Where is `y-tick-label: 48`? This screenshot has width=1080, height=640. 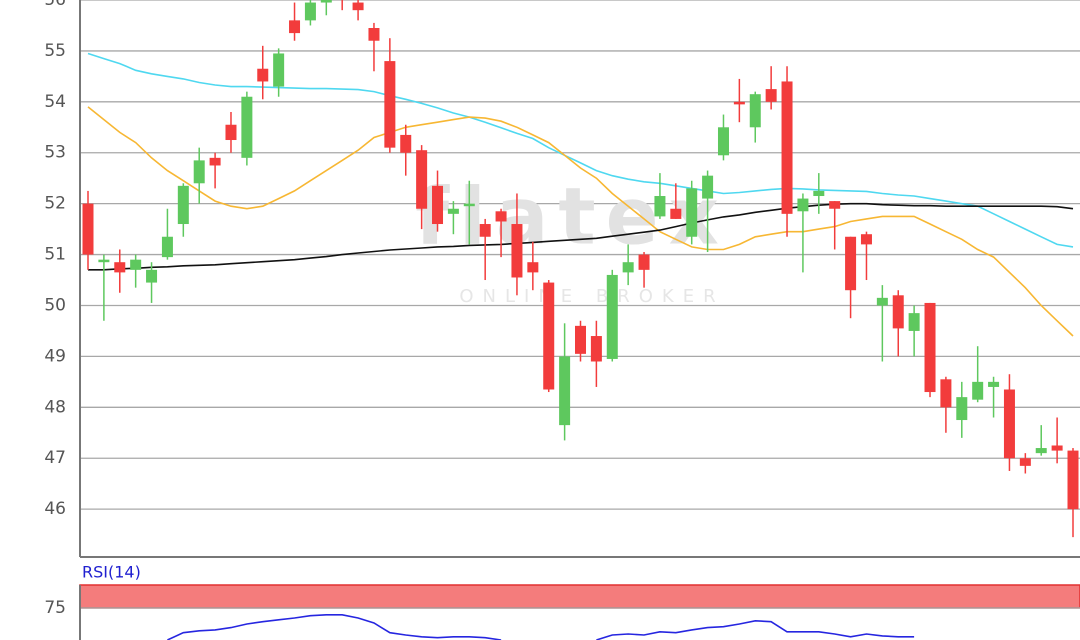 y-tick-label: 48 is located at coordinates (55, 407).